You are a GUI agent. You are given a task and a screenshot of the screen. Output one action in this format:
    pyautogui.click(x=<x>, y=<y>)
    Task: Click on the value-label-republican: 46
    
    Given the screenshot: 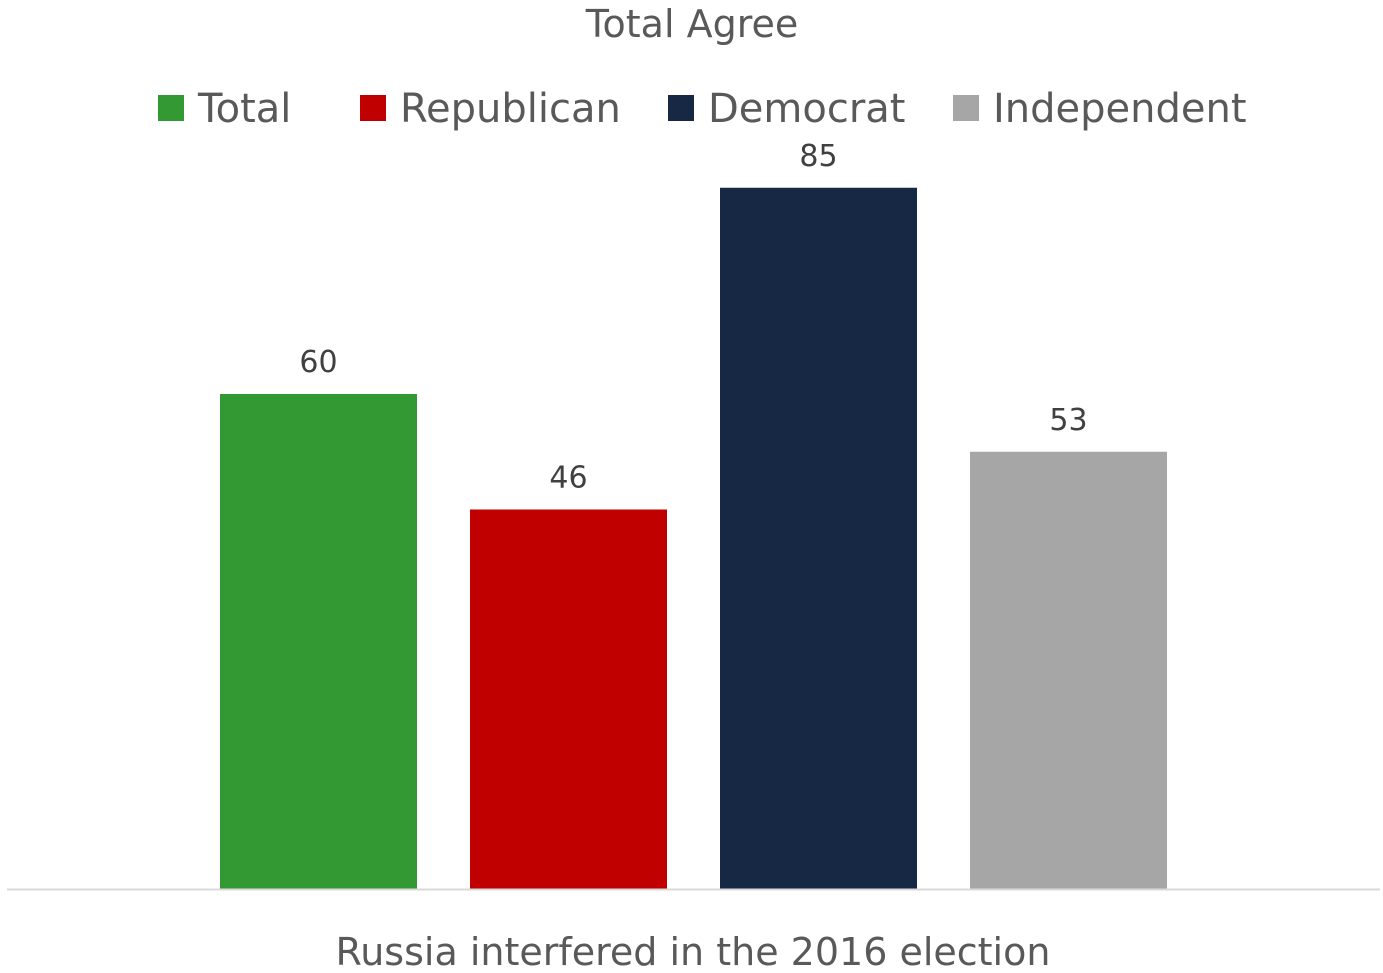 What is the action you would take?
    pyautogui.click(x=568, y=478)
    